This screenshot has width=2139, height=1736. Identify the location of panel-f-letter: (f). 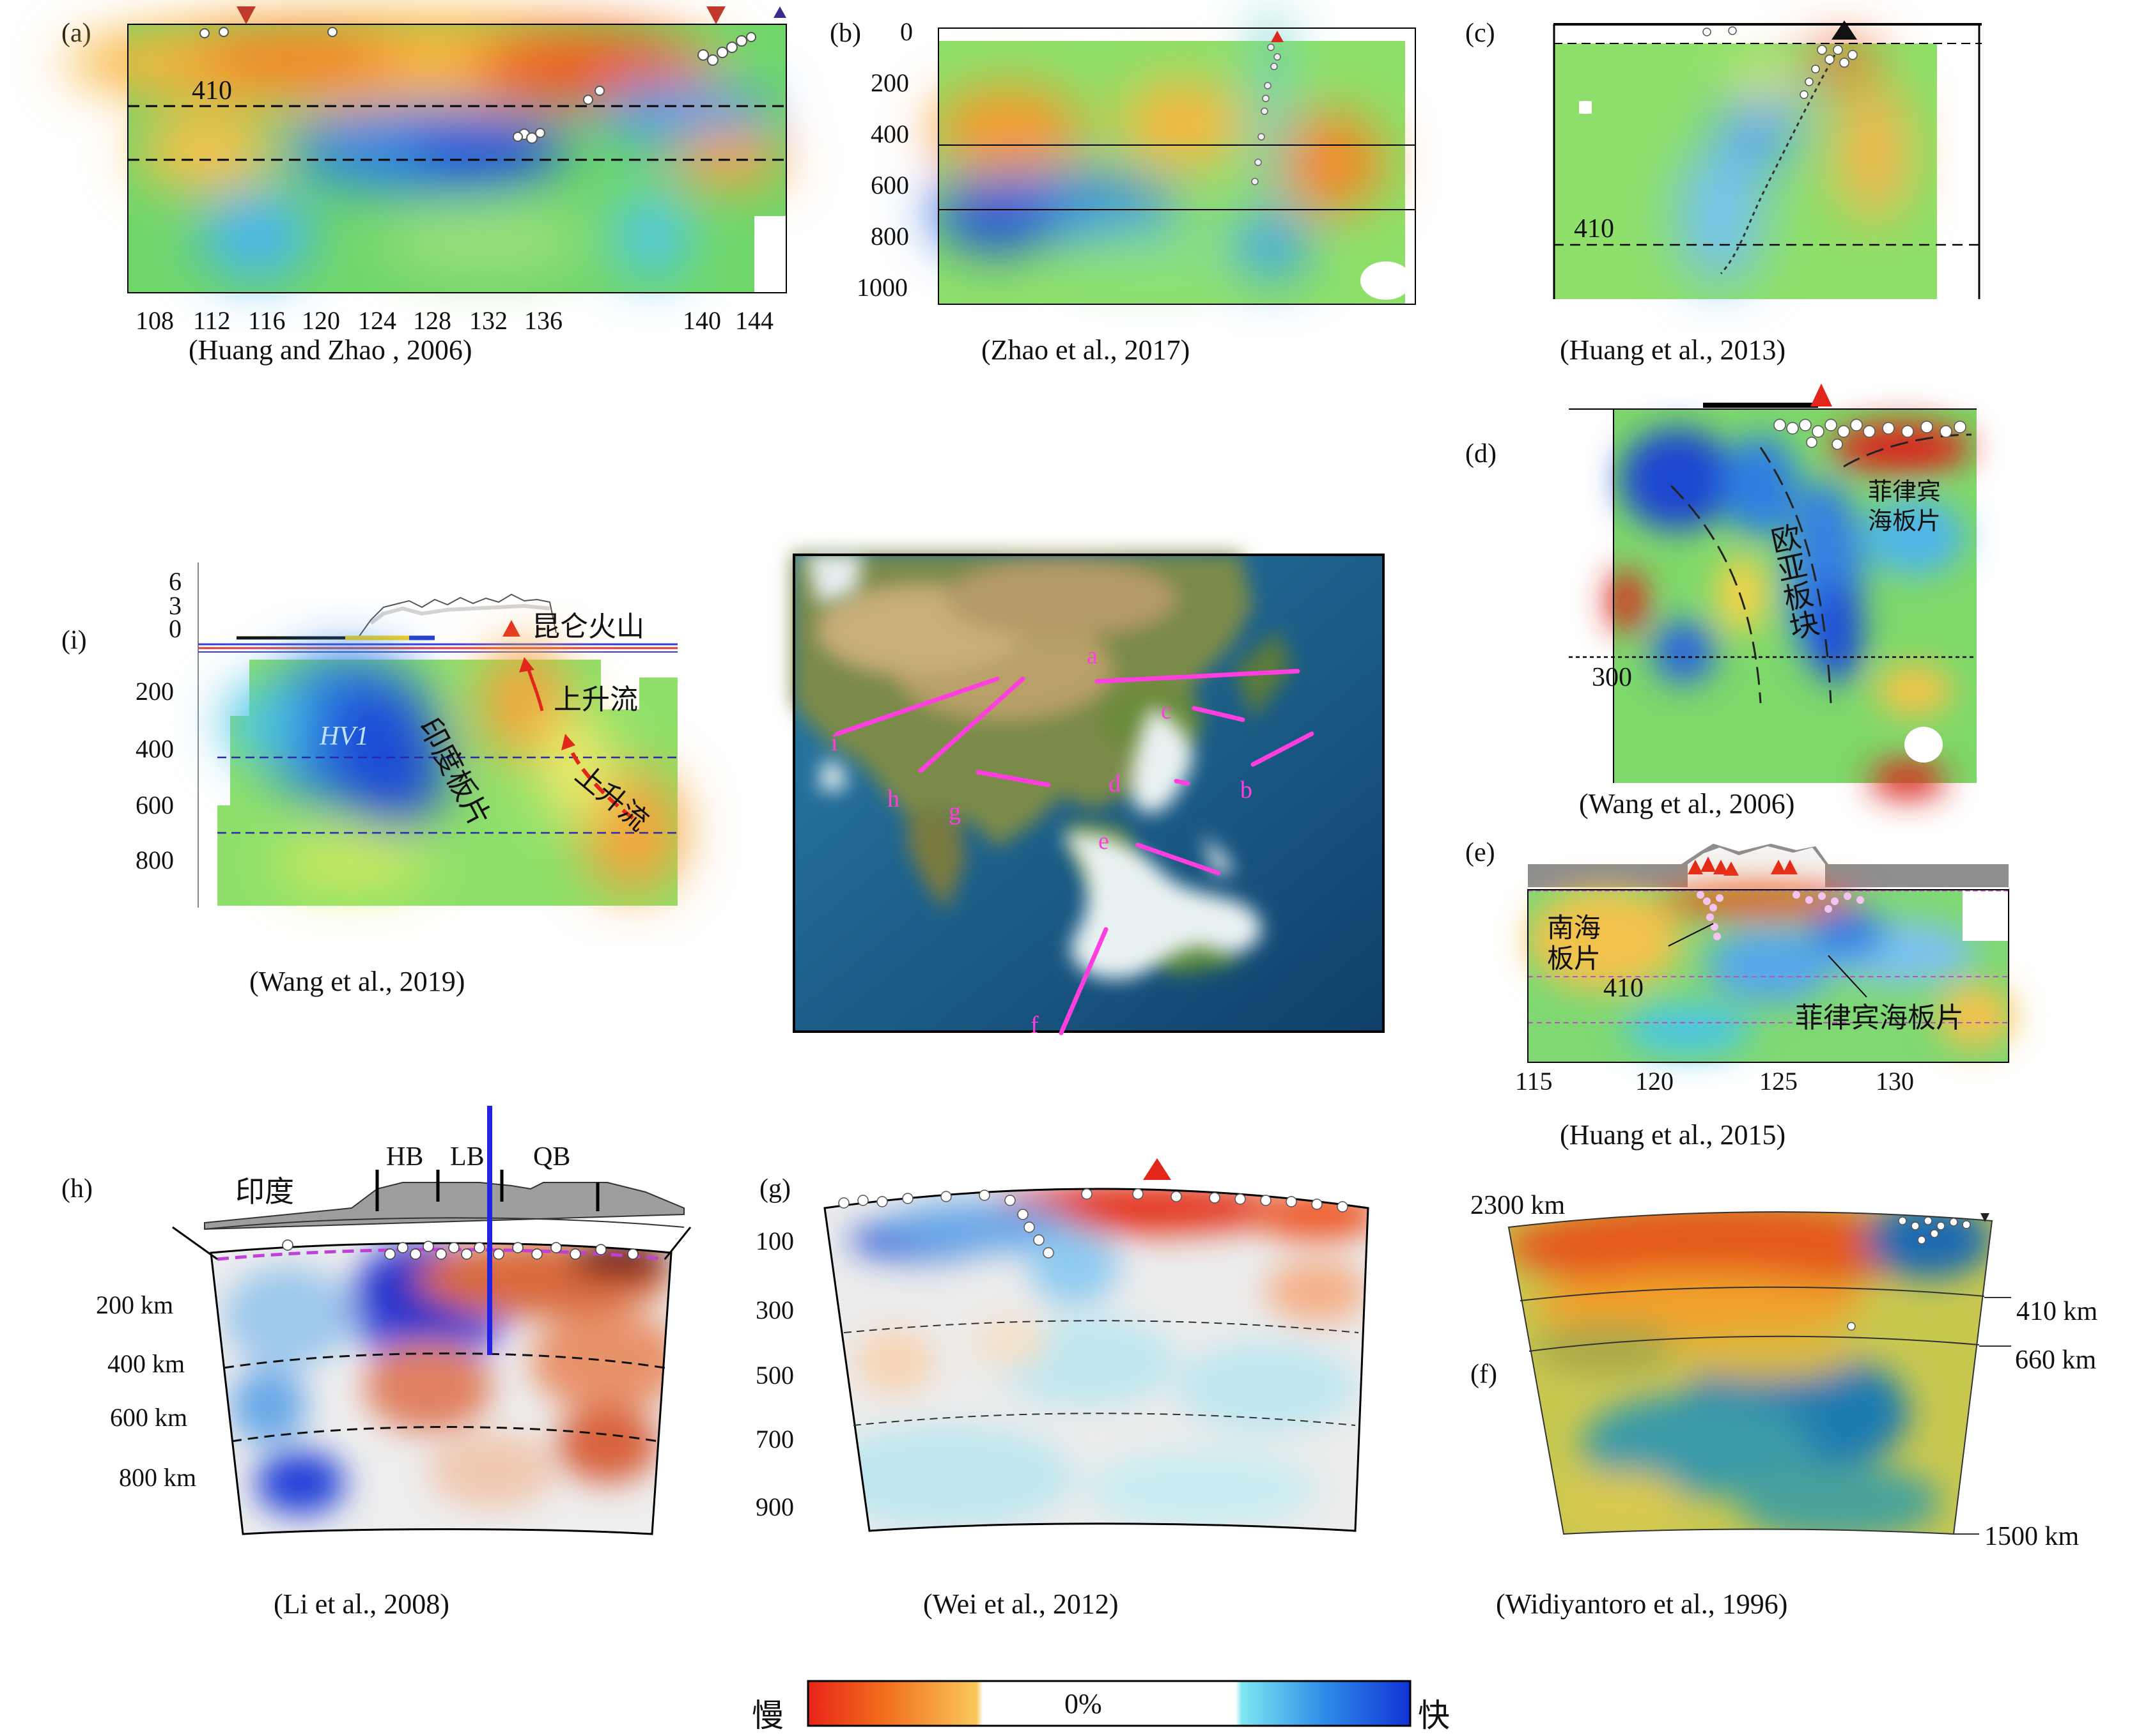
(1483, 1374).